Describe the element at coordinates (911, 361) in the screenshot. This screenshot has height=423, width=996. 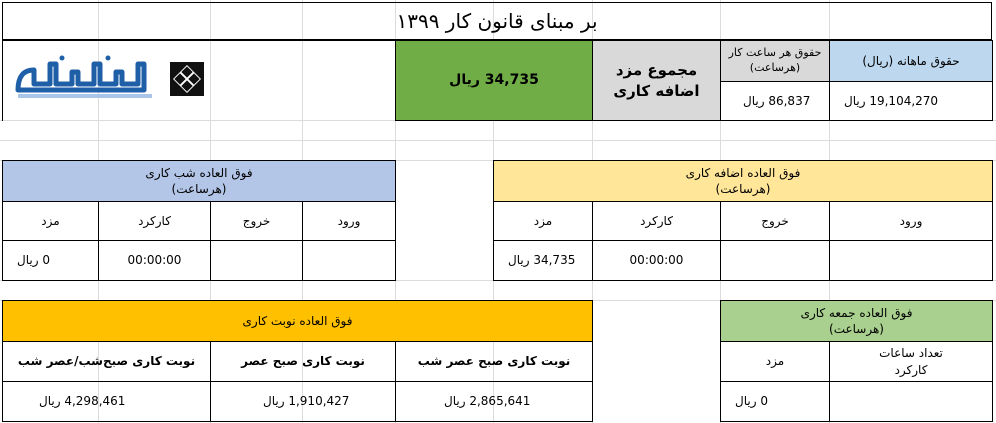
I see `friday-hours-label: تعداد ساعات کارکرد` at that location.